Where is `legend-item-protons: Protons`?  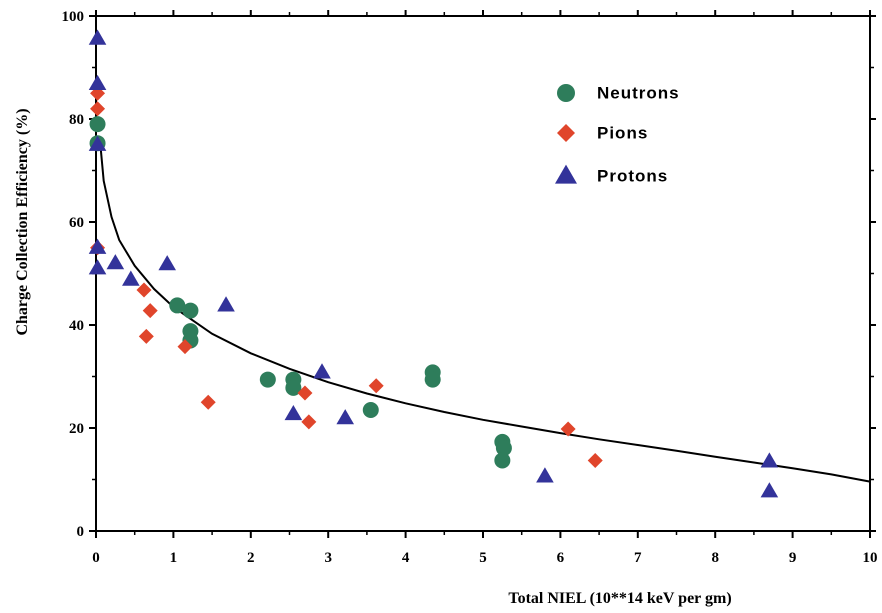 legend-item-protons: Protons is located at coordinates (611, 174).